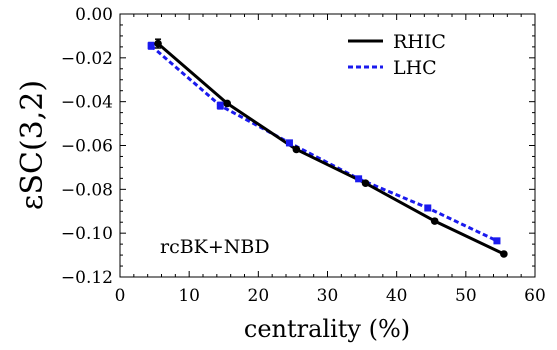 The width and height of the screenshot is (557, 350). I want to click on y-tick-label: −0.04, so click(87, 103).